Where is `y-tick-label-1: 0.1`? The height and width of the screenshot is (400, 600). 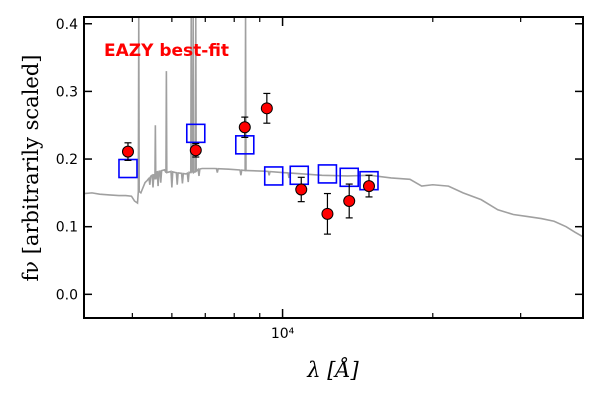 y-tick-label-1: 0.1 is located at coordinates (67, 228).